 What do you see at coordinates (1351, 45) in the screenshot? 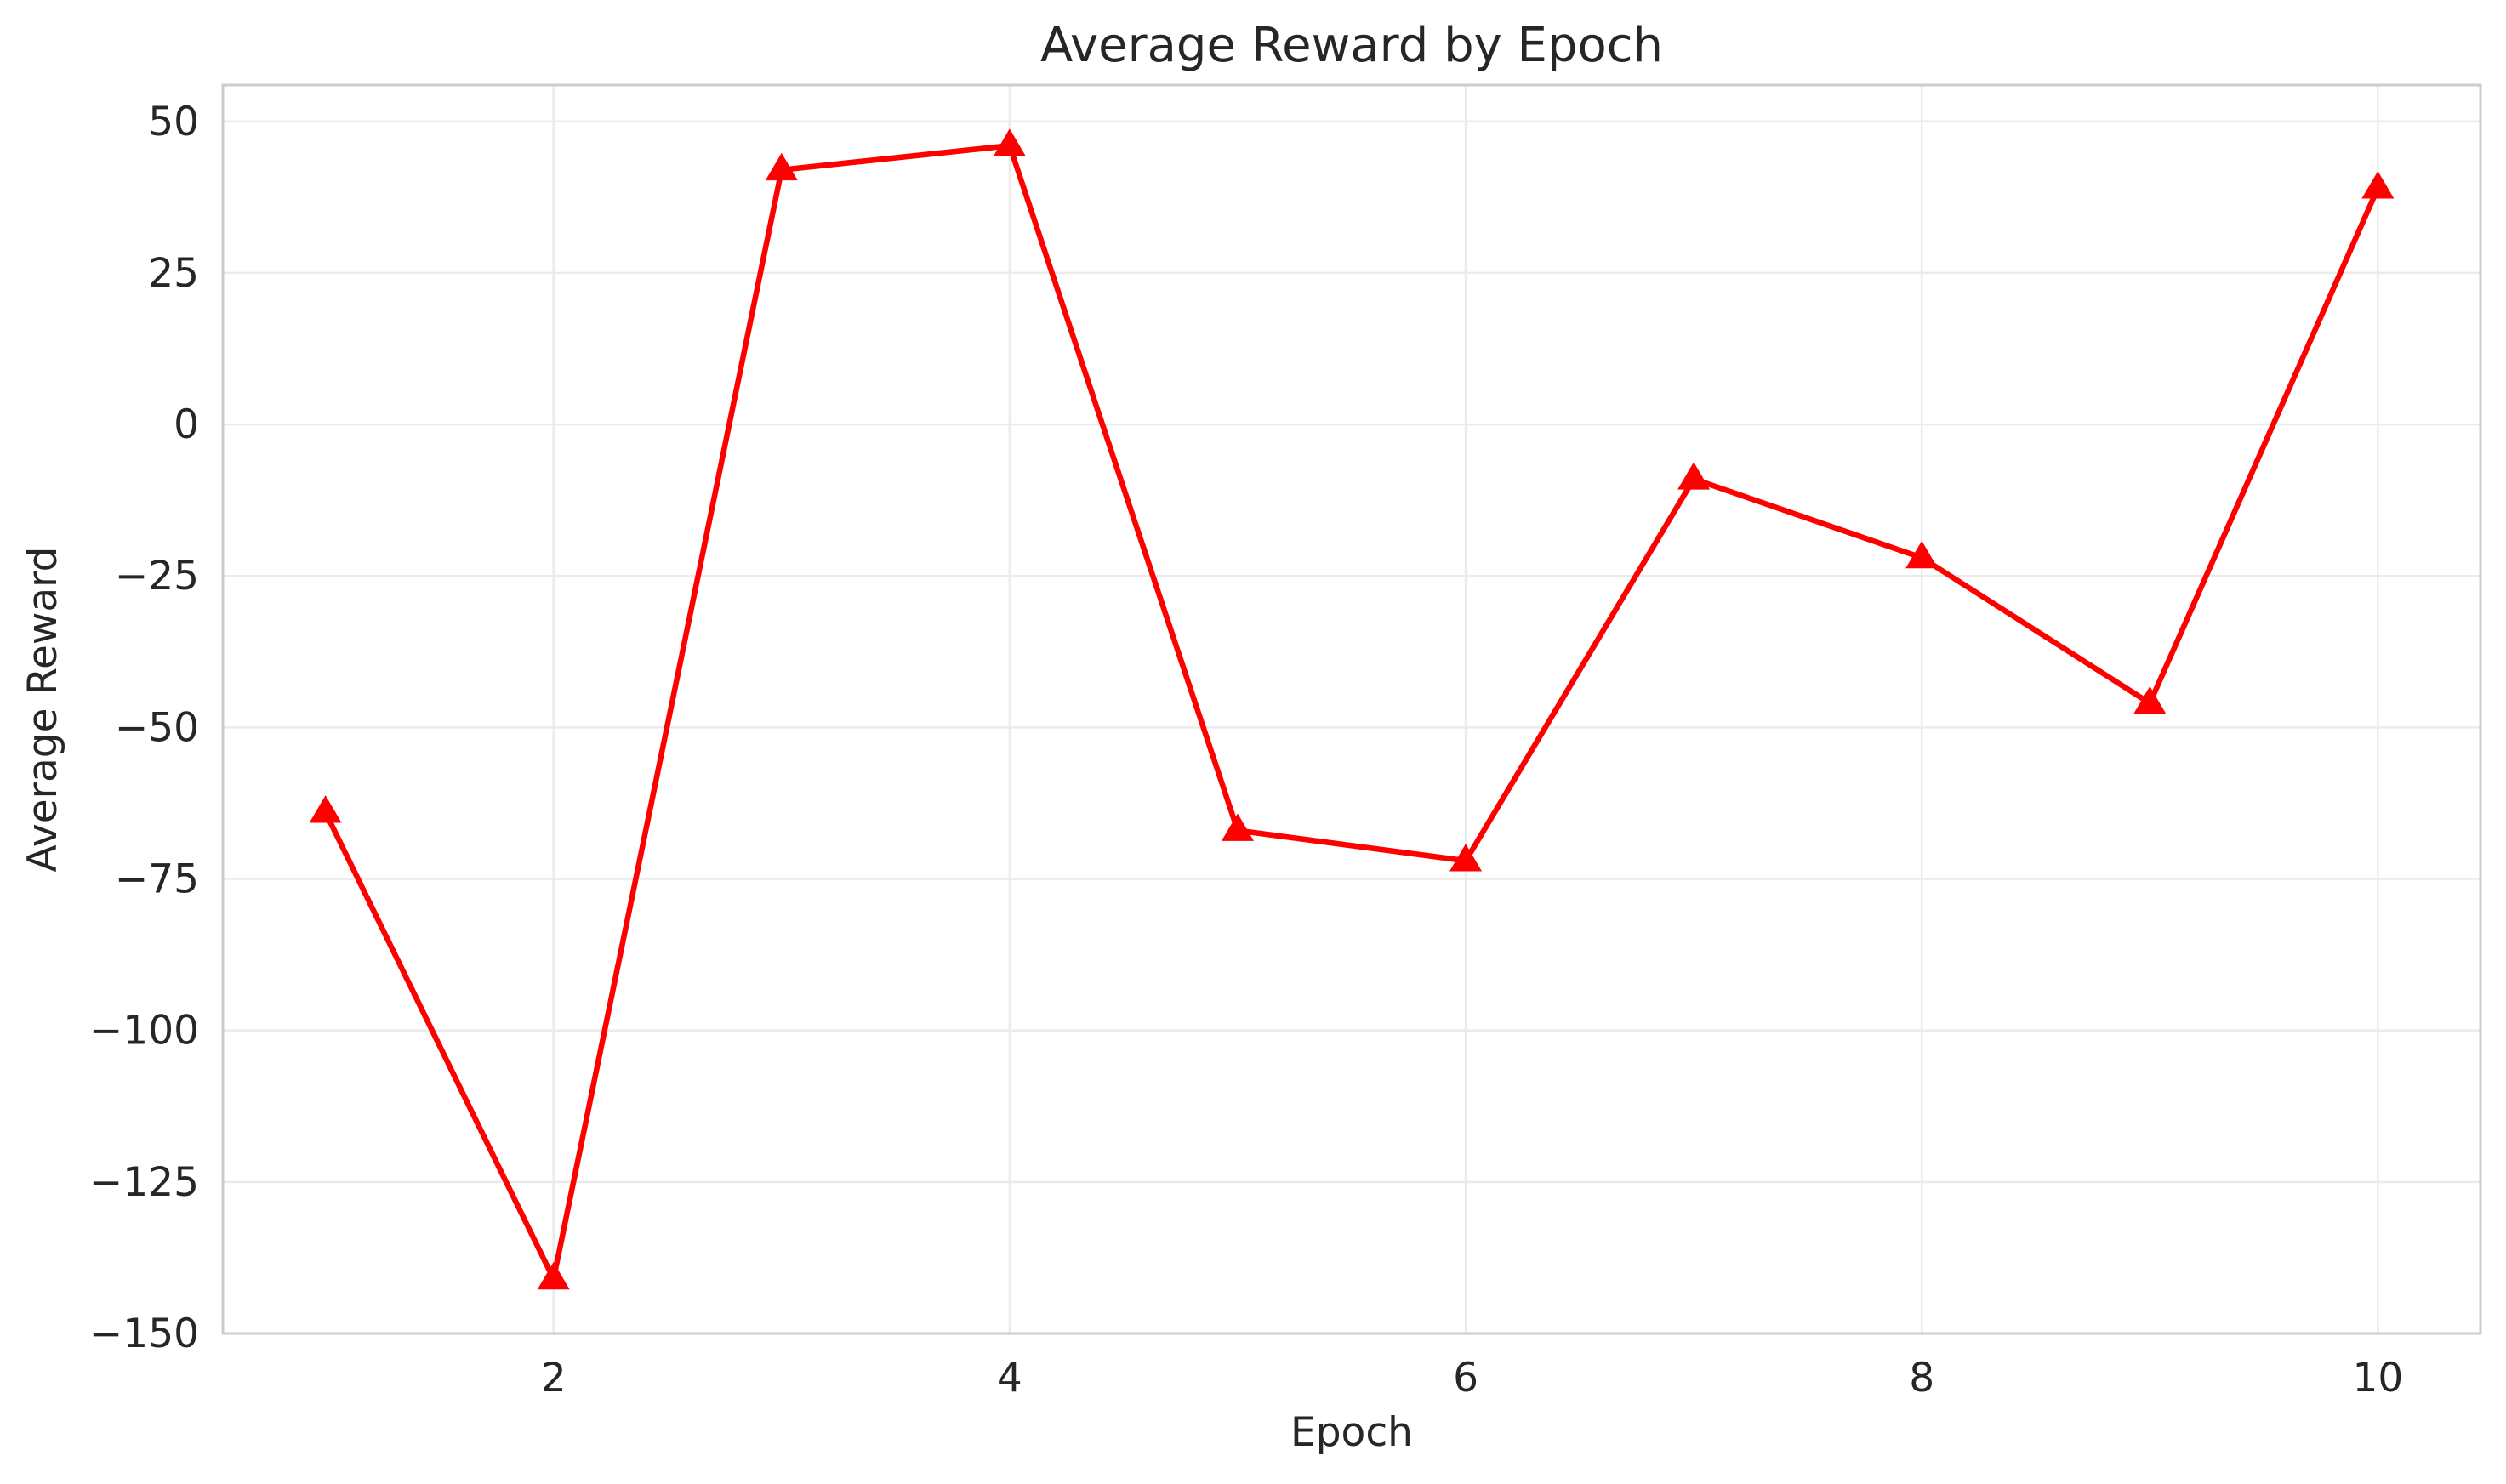
I see `chart-title: Average Reward by Epoch` at bounding box center [1351, 45].